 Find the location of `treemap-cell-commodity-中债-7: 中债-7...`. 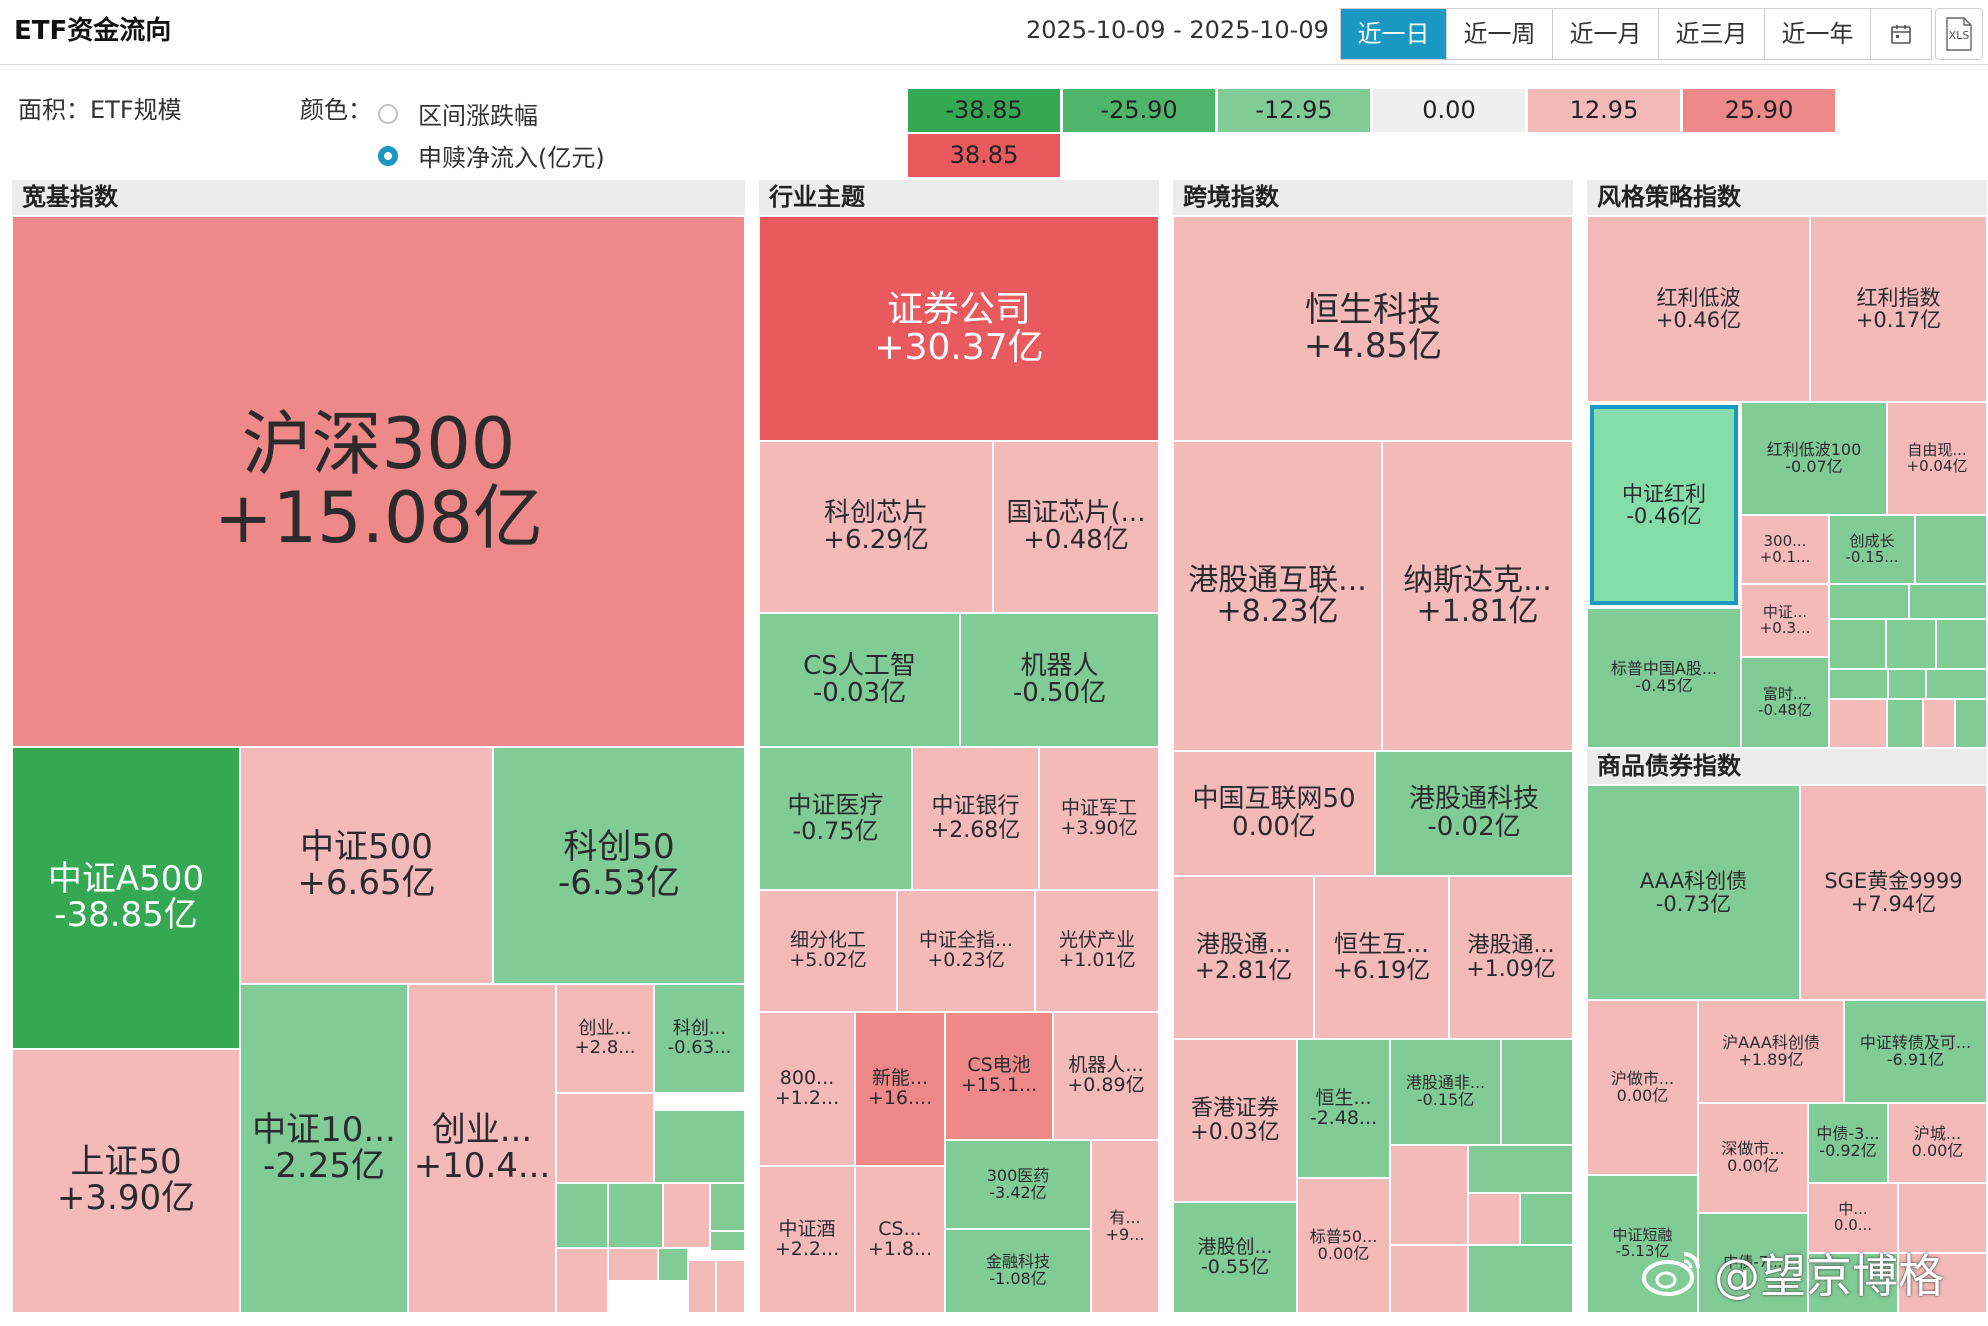

treemap-cell-commodity-中债-7: 中债-7... is located at coordinates (1753, 1263).